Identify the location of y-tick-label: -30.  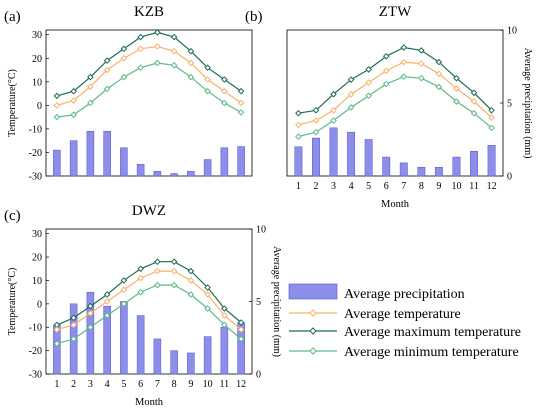
(35, 177).